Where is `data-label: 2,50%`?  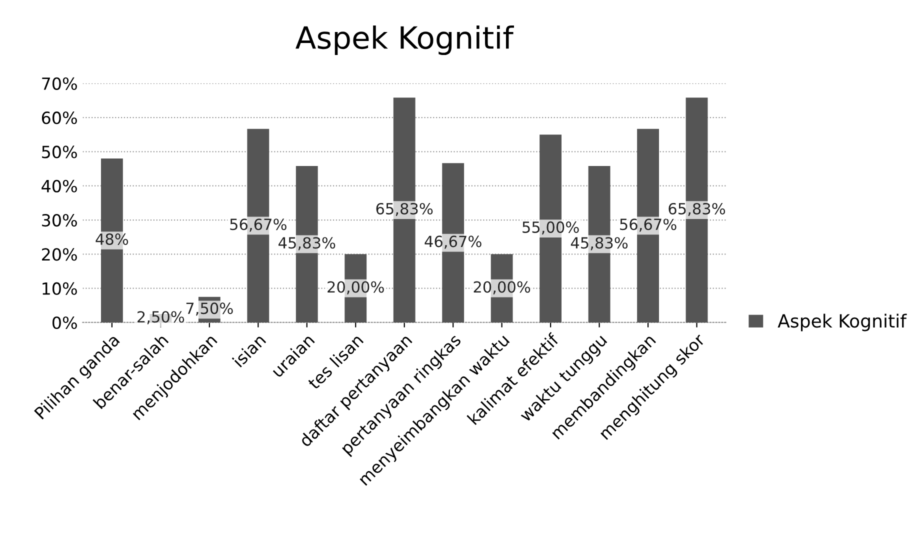 data-label: 2,50% is located at coordinates (161, 317).